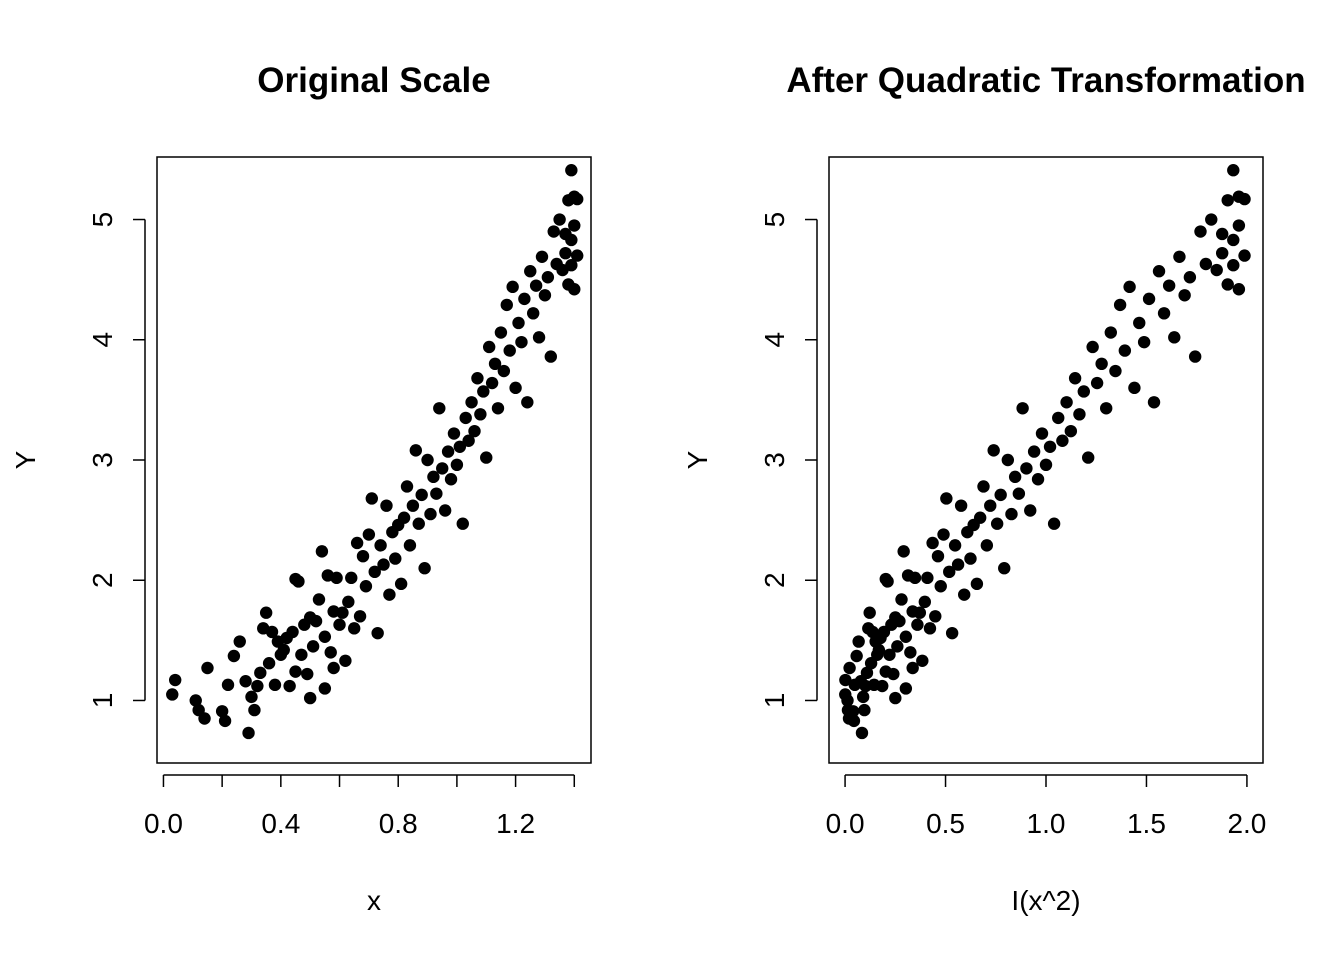  I want to click on panel-1-y-tick-label: 4, so click(102, 340).